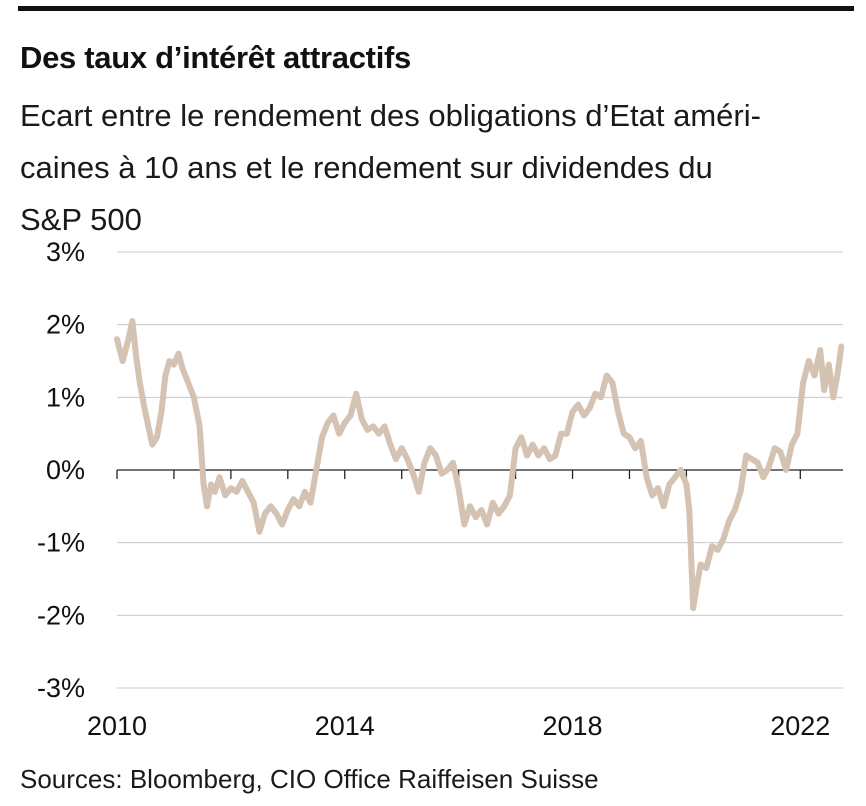 The image size is (866, 806). What do you see at coordinates (572, 726) in the screenshot?
I see `x-tick-label: 2018` at bounding box center [572, 726].